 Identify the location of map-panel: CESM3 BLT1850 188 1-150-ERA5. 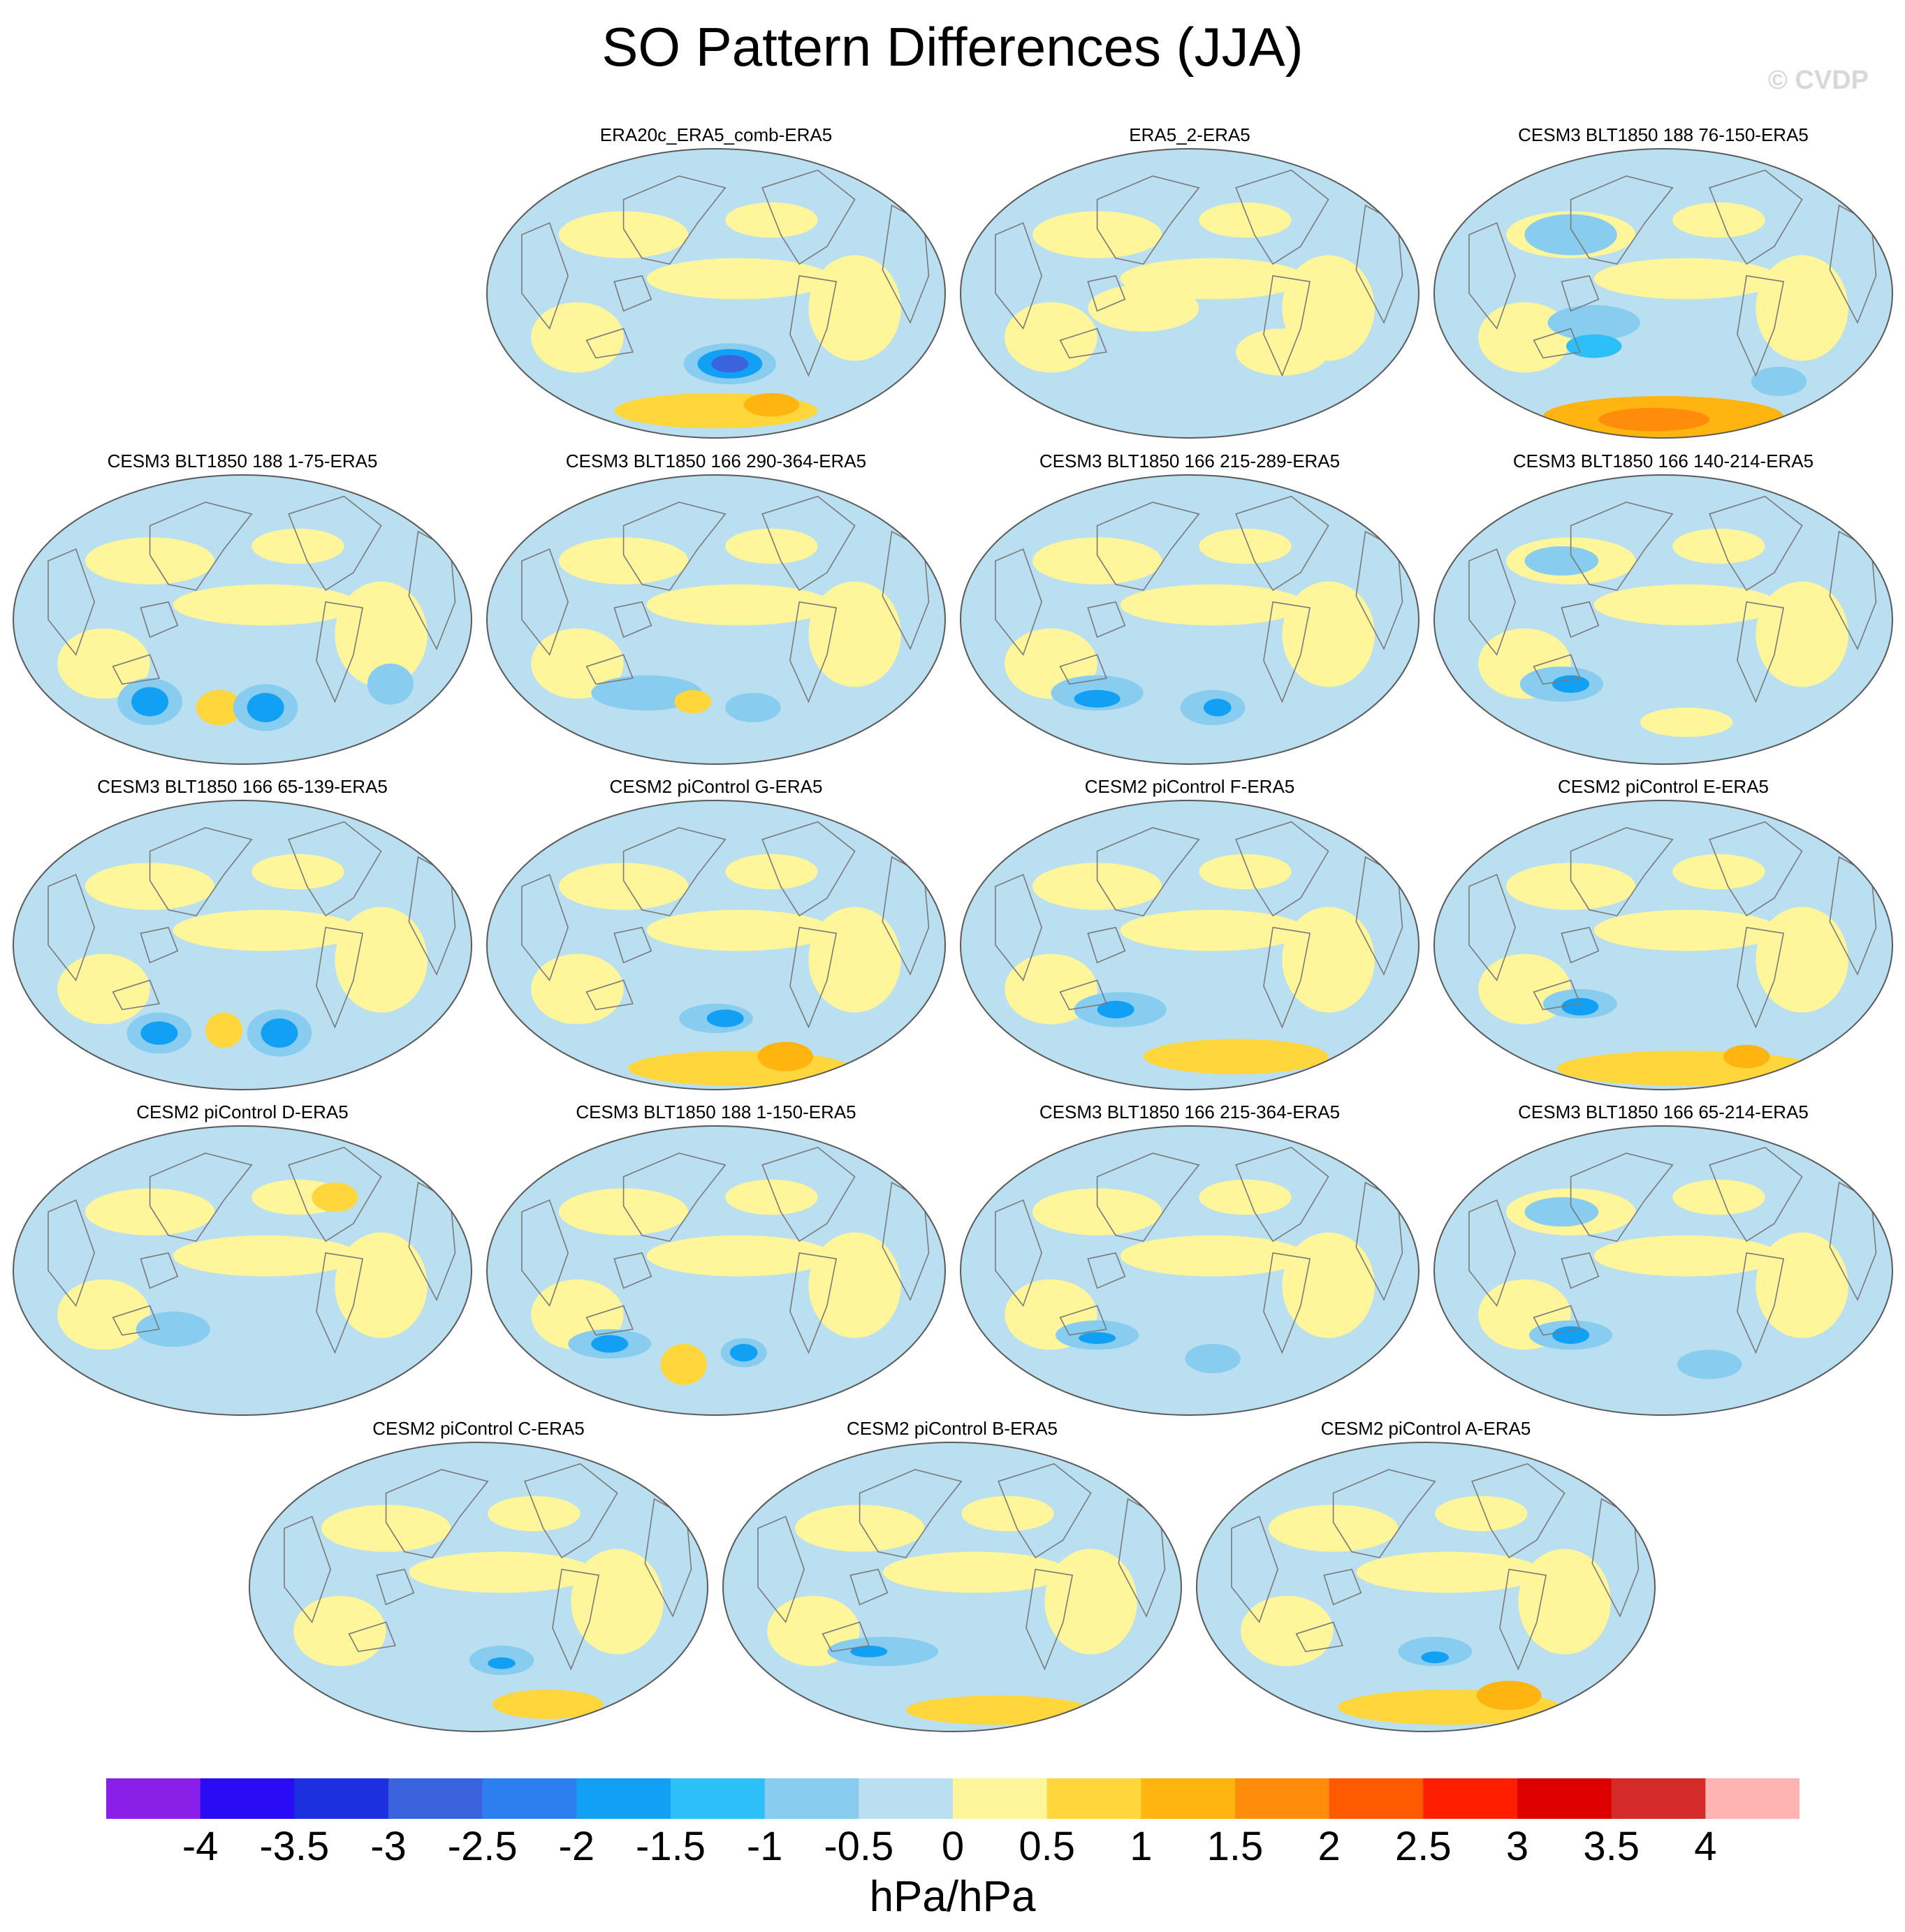
(716, 1260).